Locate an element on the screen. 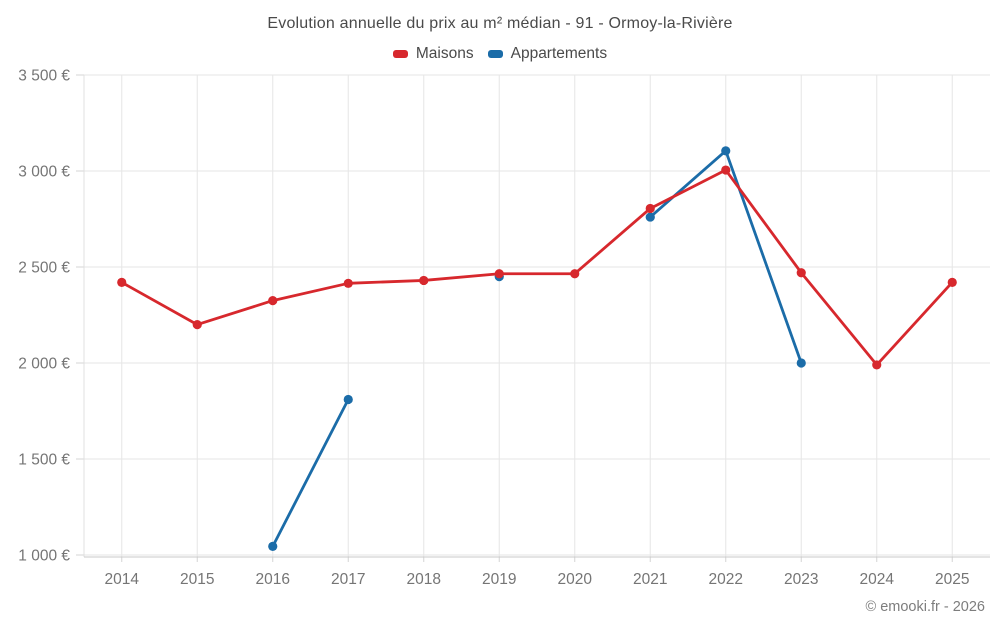  y-tick-label: 3 500 € is located at coordinates (44, 76).